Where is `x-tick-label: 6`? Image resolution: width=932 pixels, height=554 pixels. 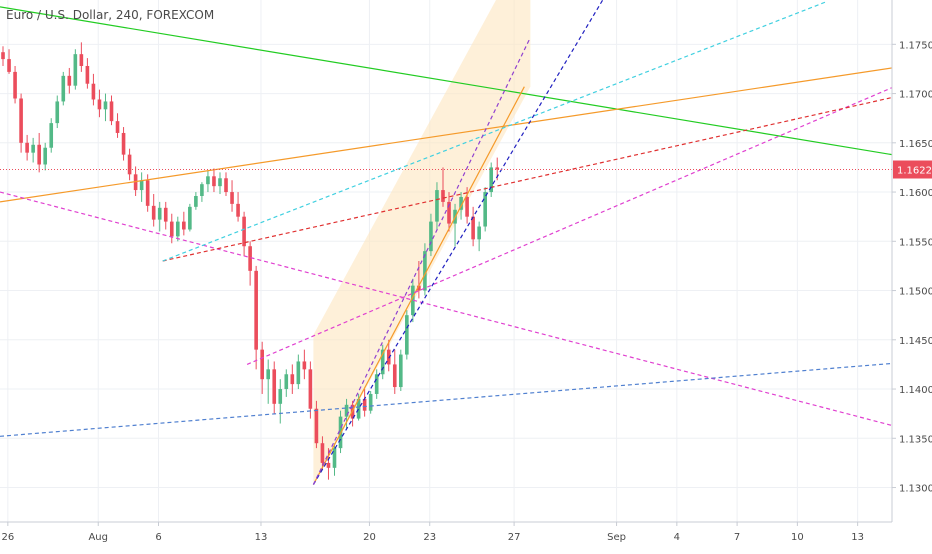
x-tick-label: 6 is located at coordinates (158, 537).